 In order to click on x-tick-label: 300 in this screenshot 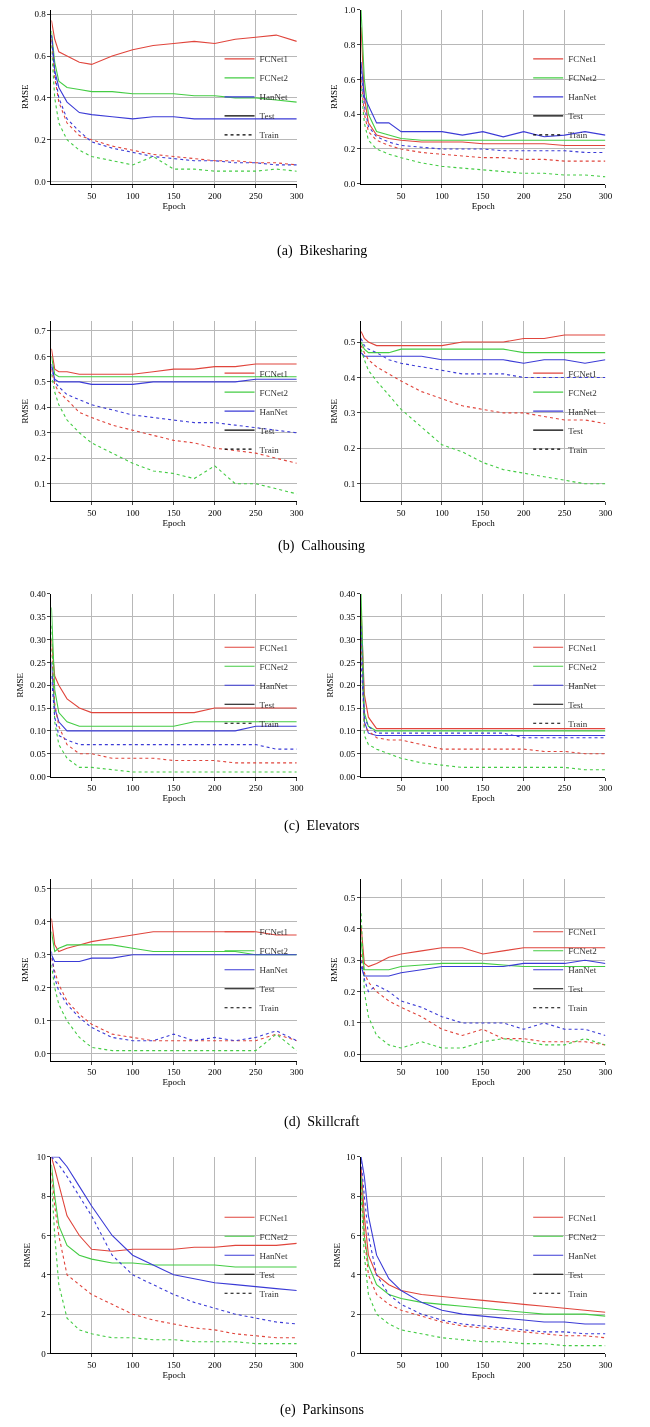, I will do `click(605, 195)`.